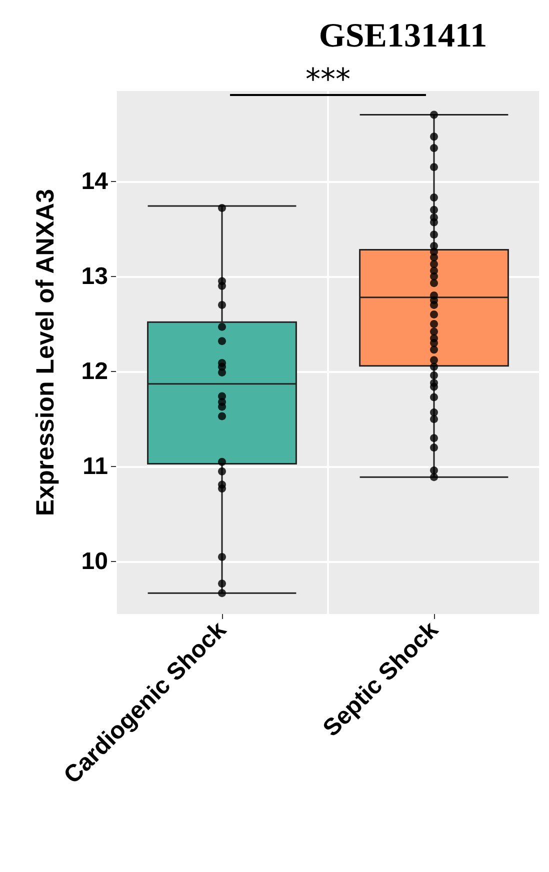 The image size is (549, 872). Describe the element at coordinates (95, 466) in the screenshot. I see `y-tick-label: 11` at that location.